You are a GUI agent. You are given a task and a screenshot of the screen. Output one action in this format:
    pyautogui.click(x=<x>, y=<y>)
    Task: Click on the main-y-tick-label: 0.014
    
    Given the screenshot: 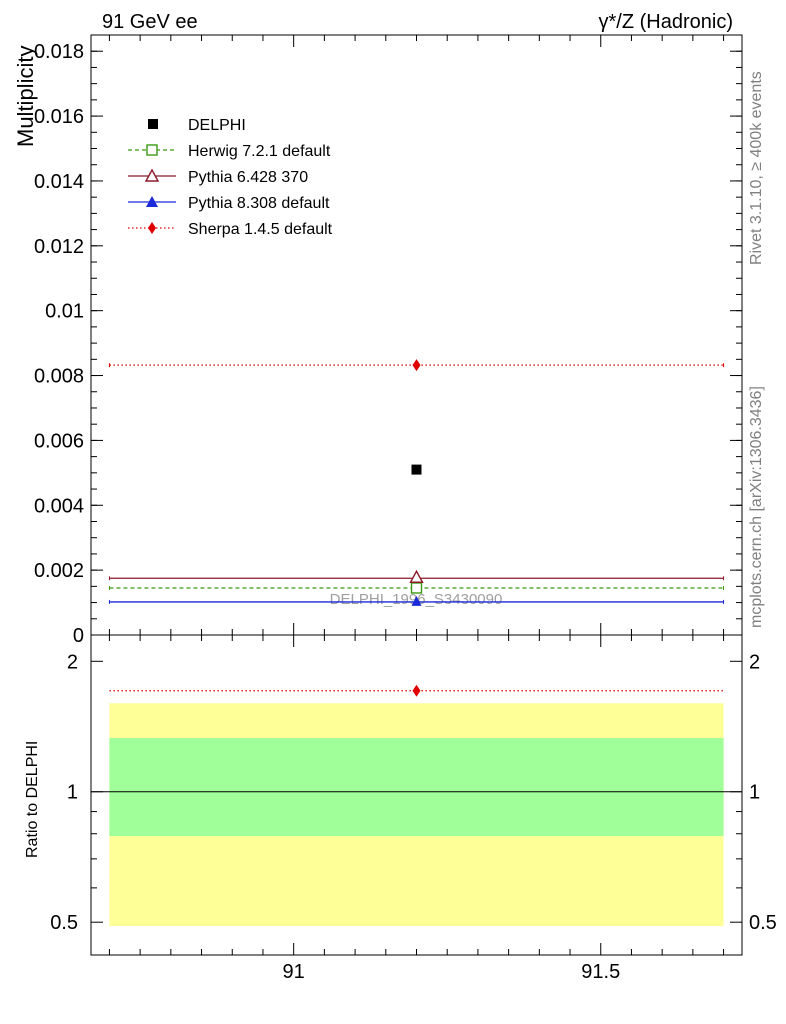 What is the action you would take?
    pyautogui.click(x=59, y=182)
    